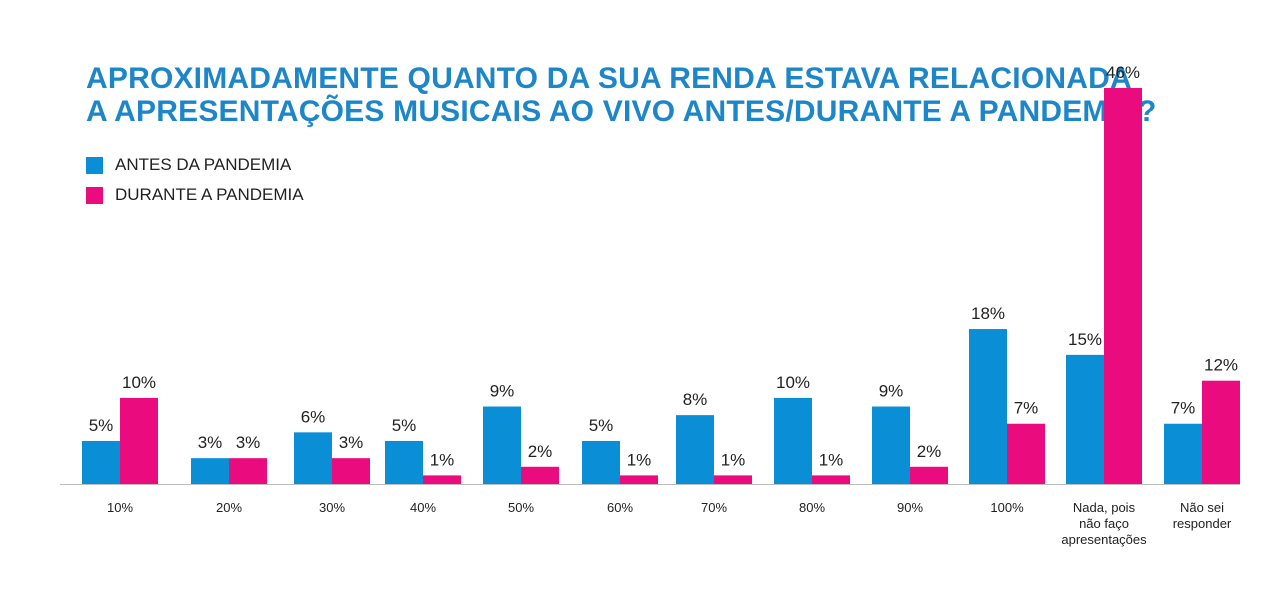 The width and height of the screenshot is (1280, 614). Describe the element at coordinates (94, 195) in the screenshot. I see `legend-swatch-durante` at that location.